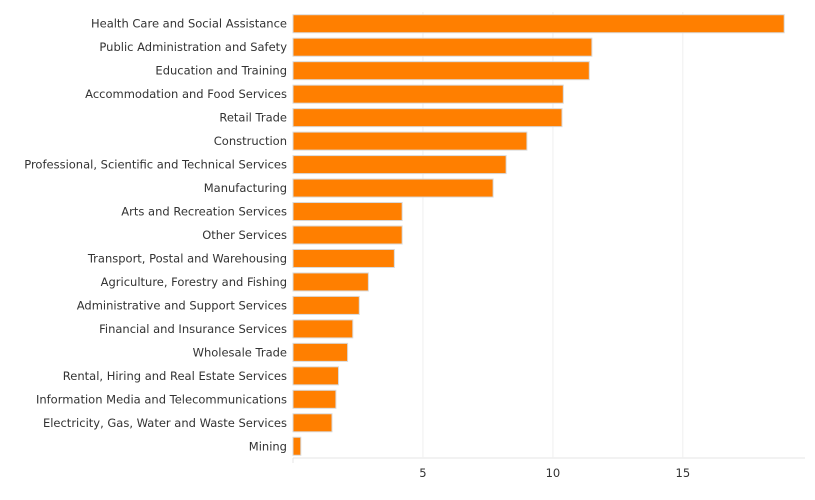 The height and width of the screenshot is (500, 815). I want to click on x-axis: 5 10 15, so click(554, 473).